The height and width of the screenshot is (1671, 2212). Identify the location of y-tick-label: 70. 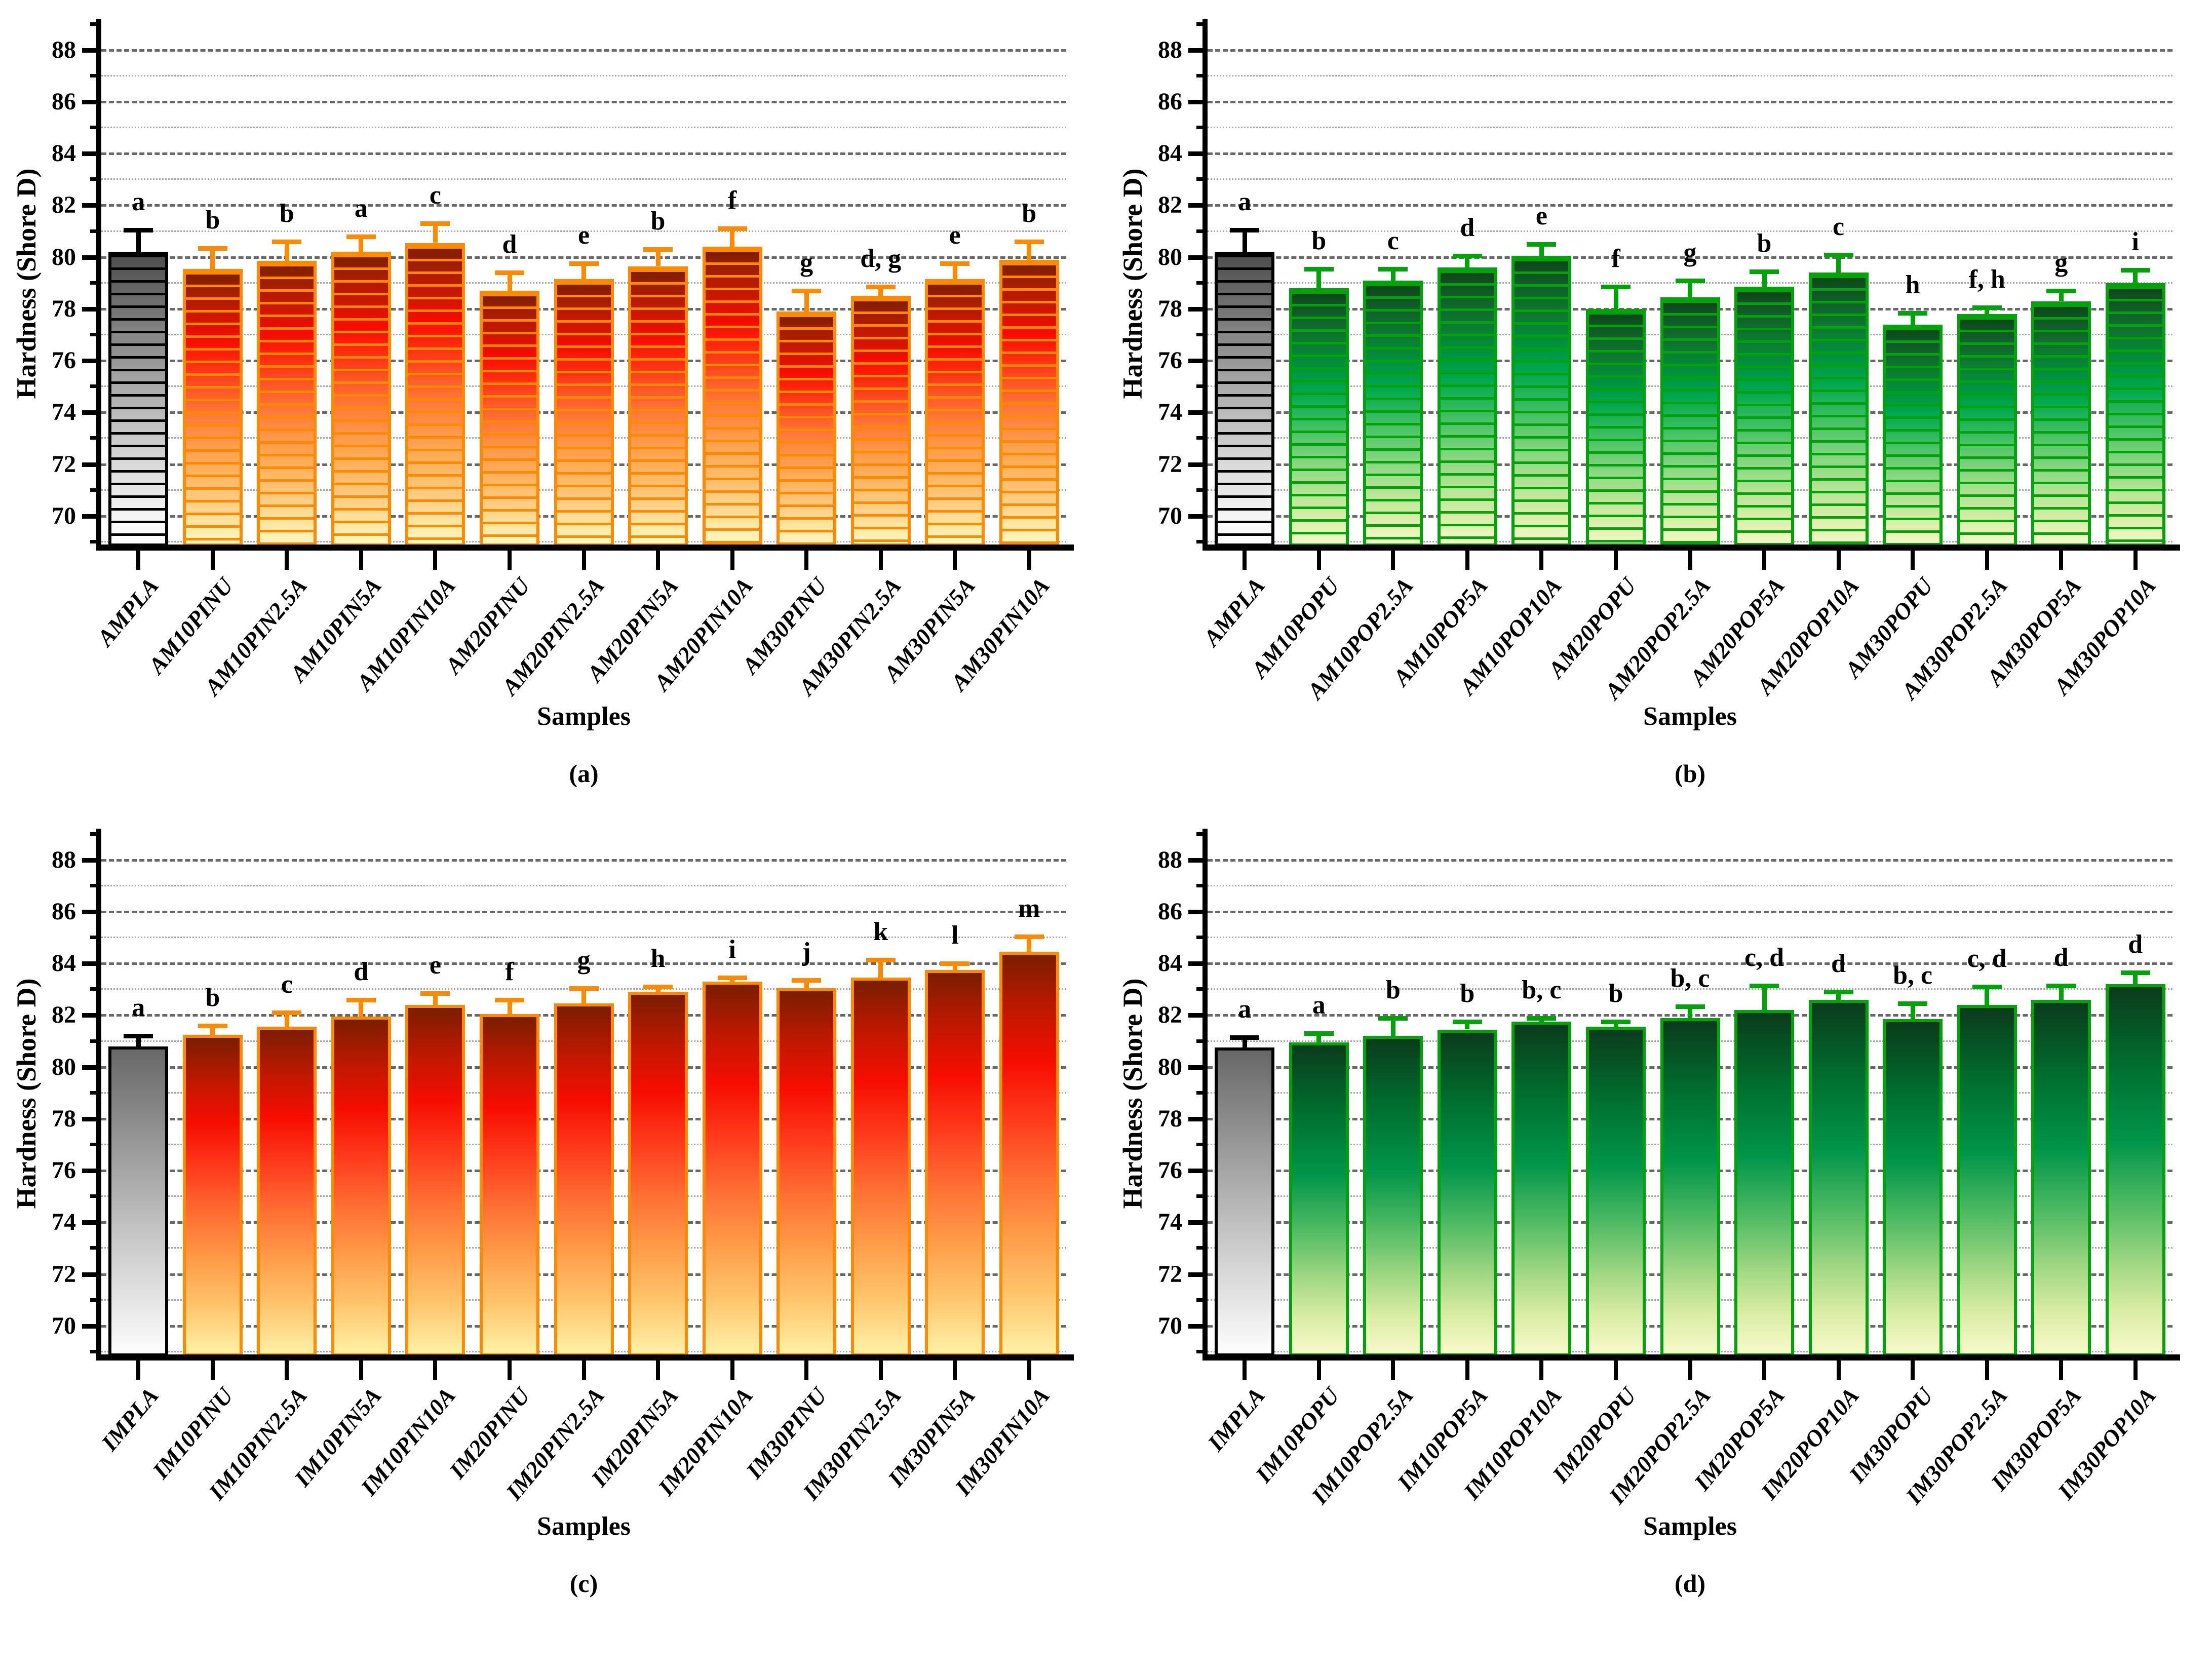
(64, 515).